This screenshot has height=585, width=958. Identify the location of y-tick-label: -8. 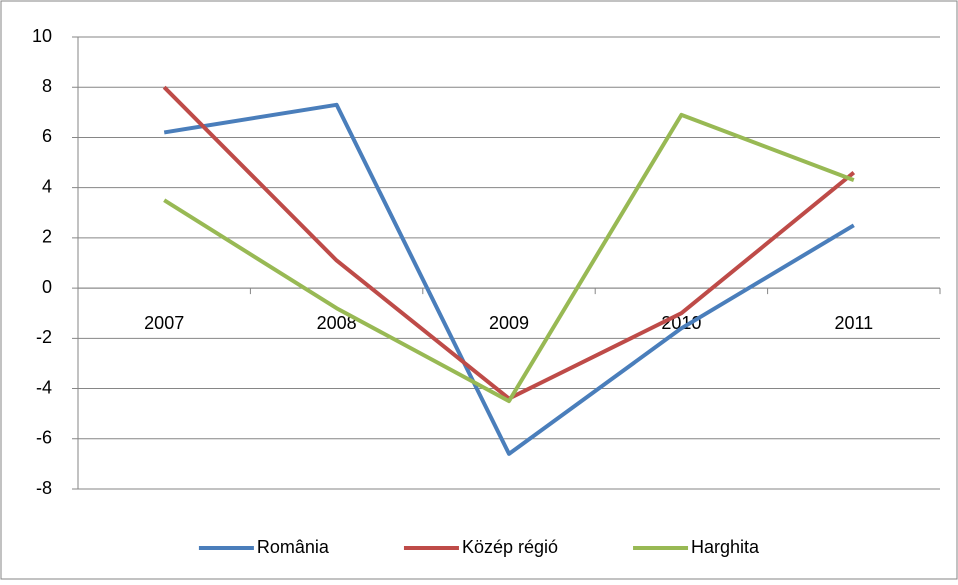
(44, 488).